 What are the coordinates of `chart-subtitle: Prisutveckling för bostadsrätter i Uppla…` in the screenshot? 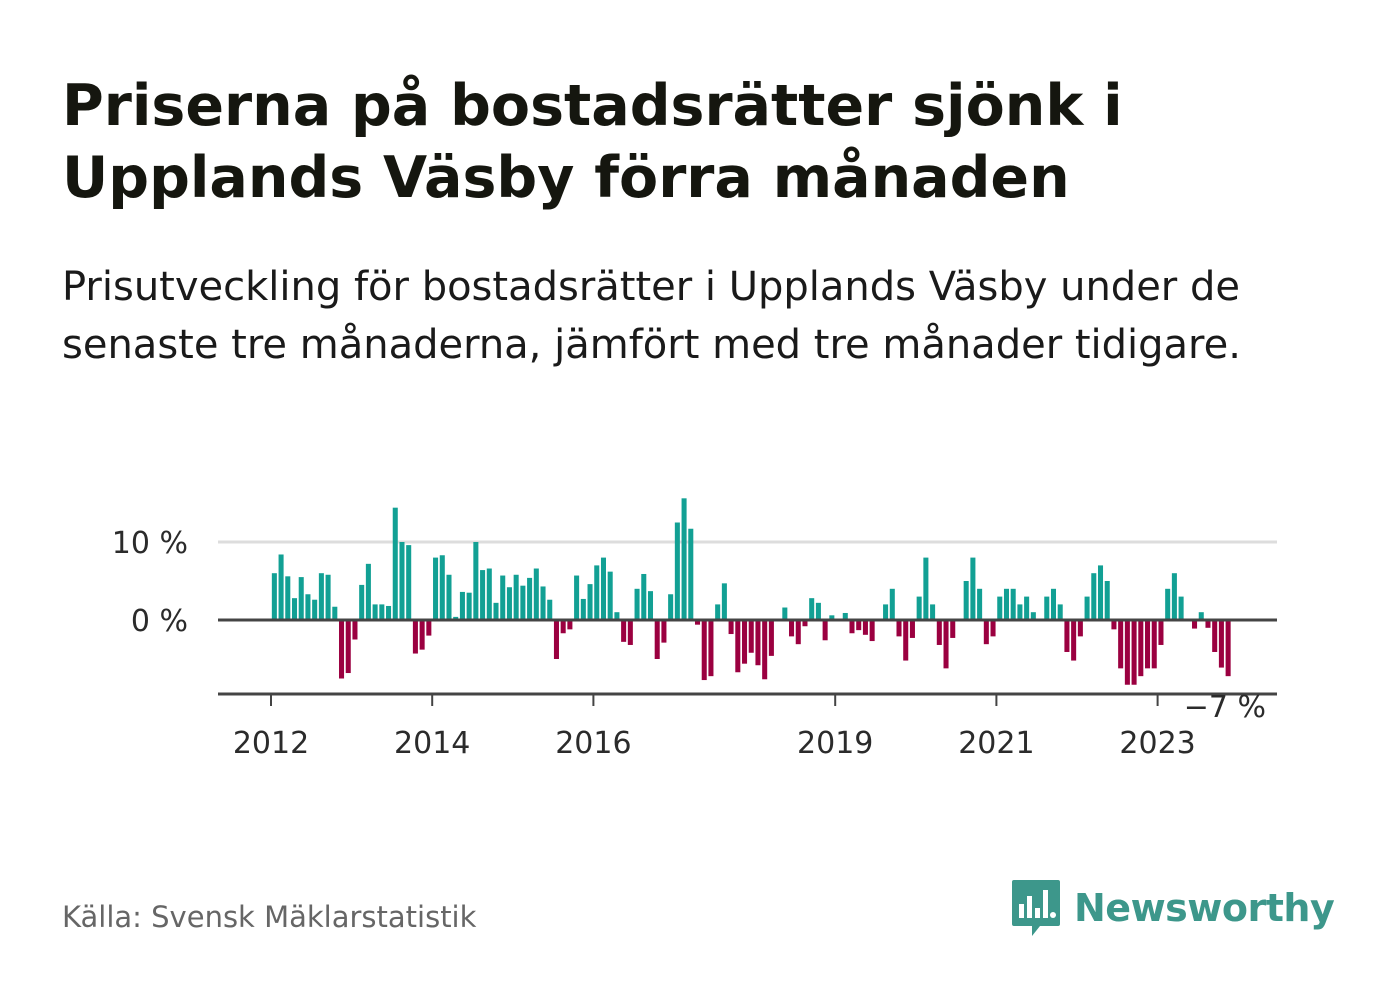 It's located at (651, 316).